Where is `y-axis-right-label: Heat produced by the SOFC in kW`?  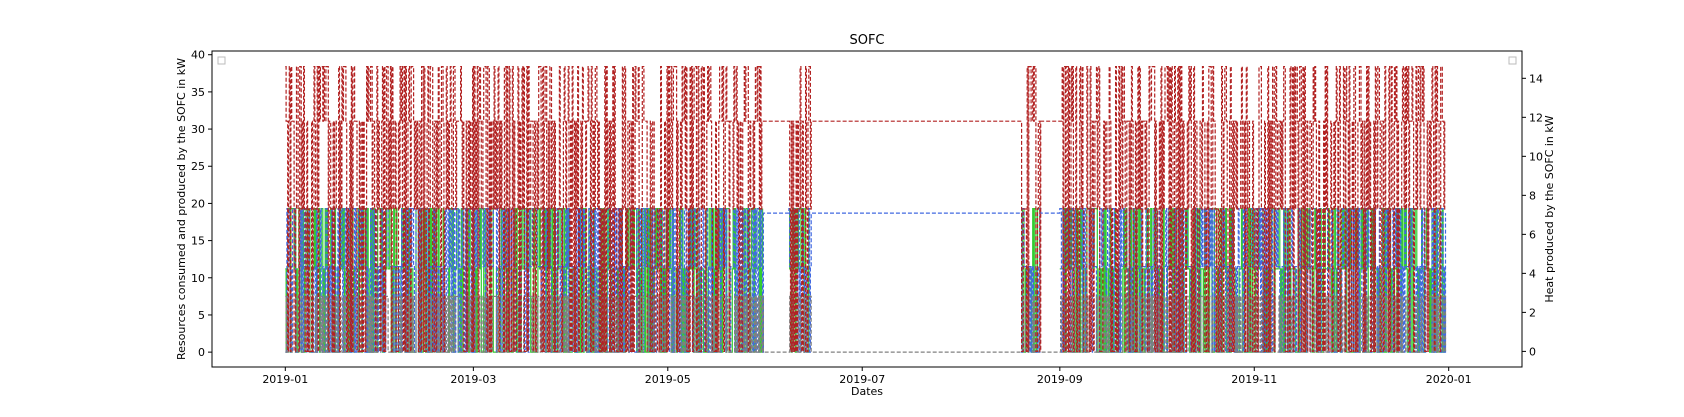 y-axis-right-label: Heat produced by the SOFC in kW is located at coordinates (1549, 208).